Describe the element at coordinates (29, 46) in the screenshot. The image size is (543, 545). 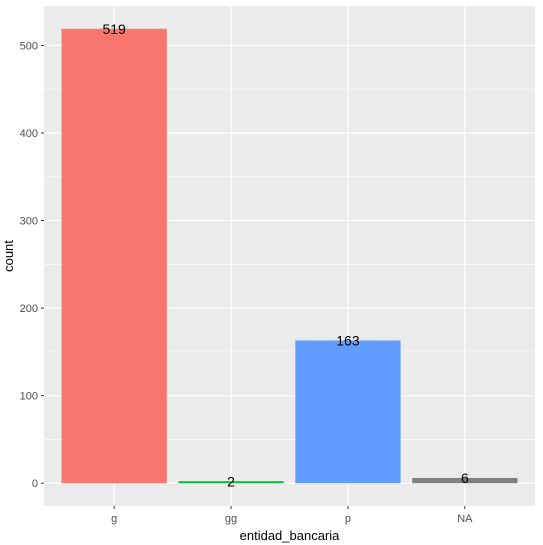
I see `y-tick-label: 500` at that location.